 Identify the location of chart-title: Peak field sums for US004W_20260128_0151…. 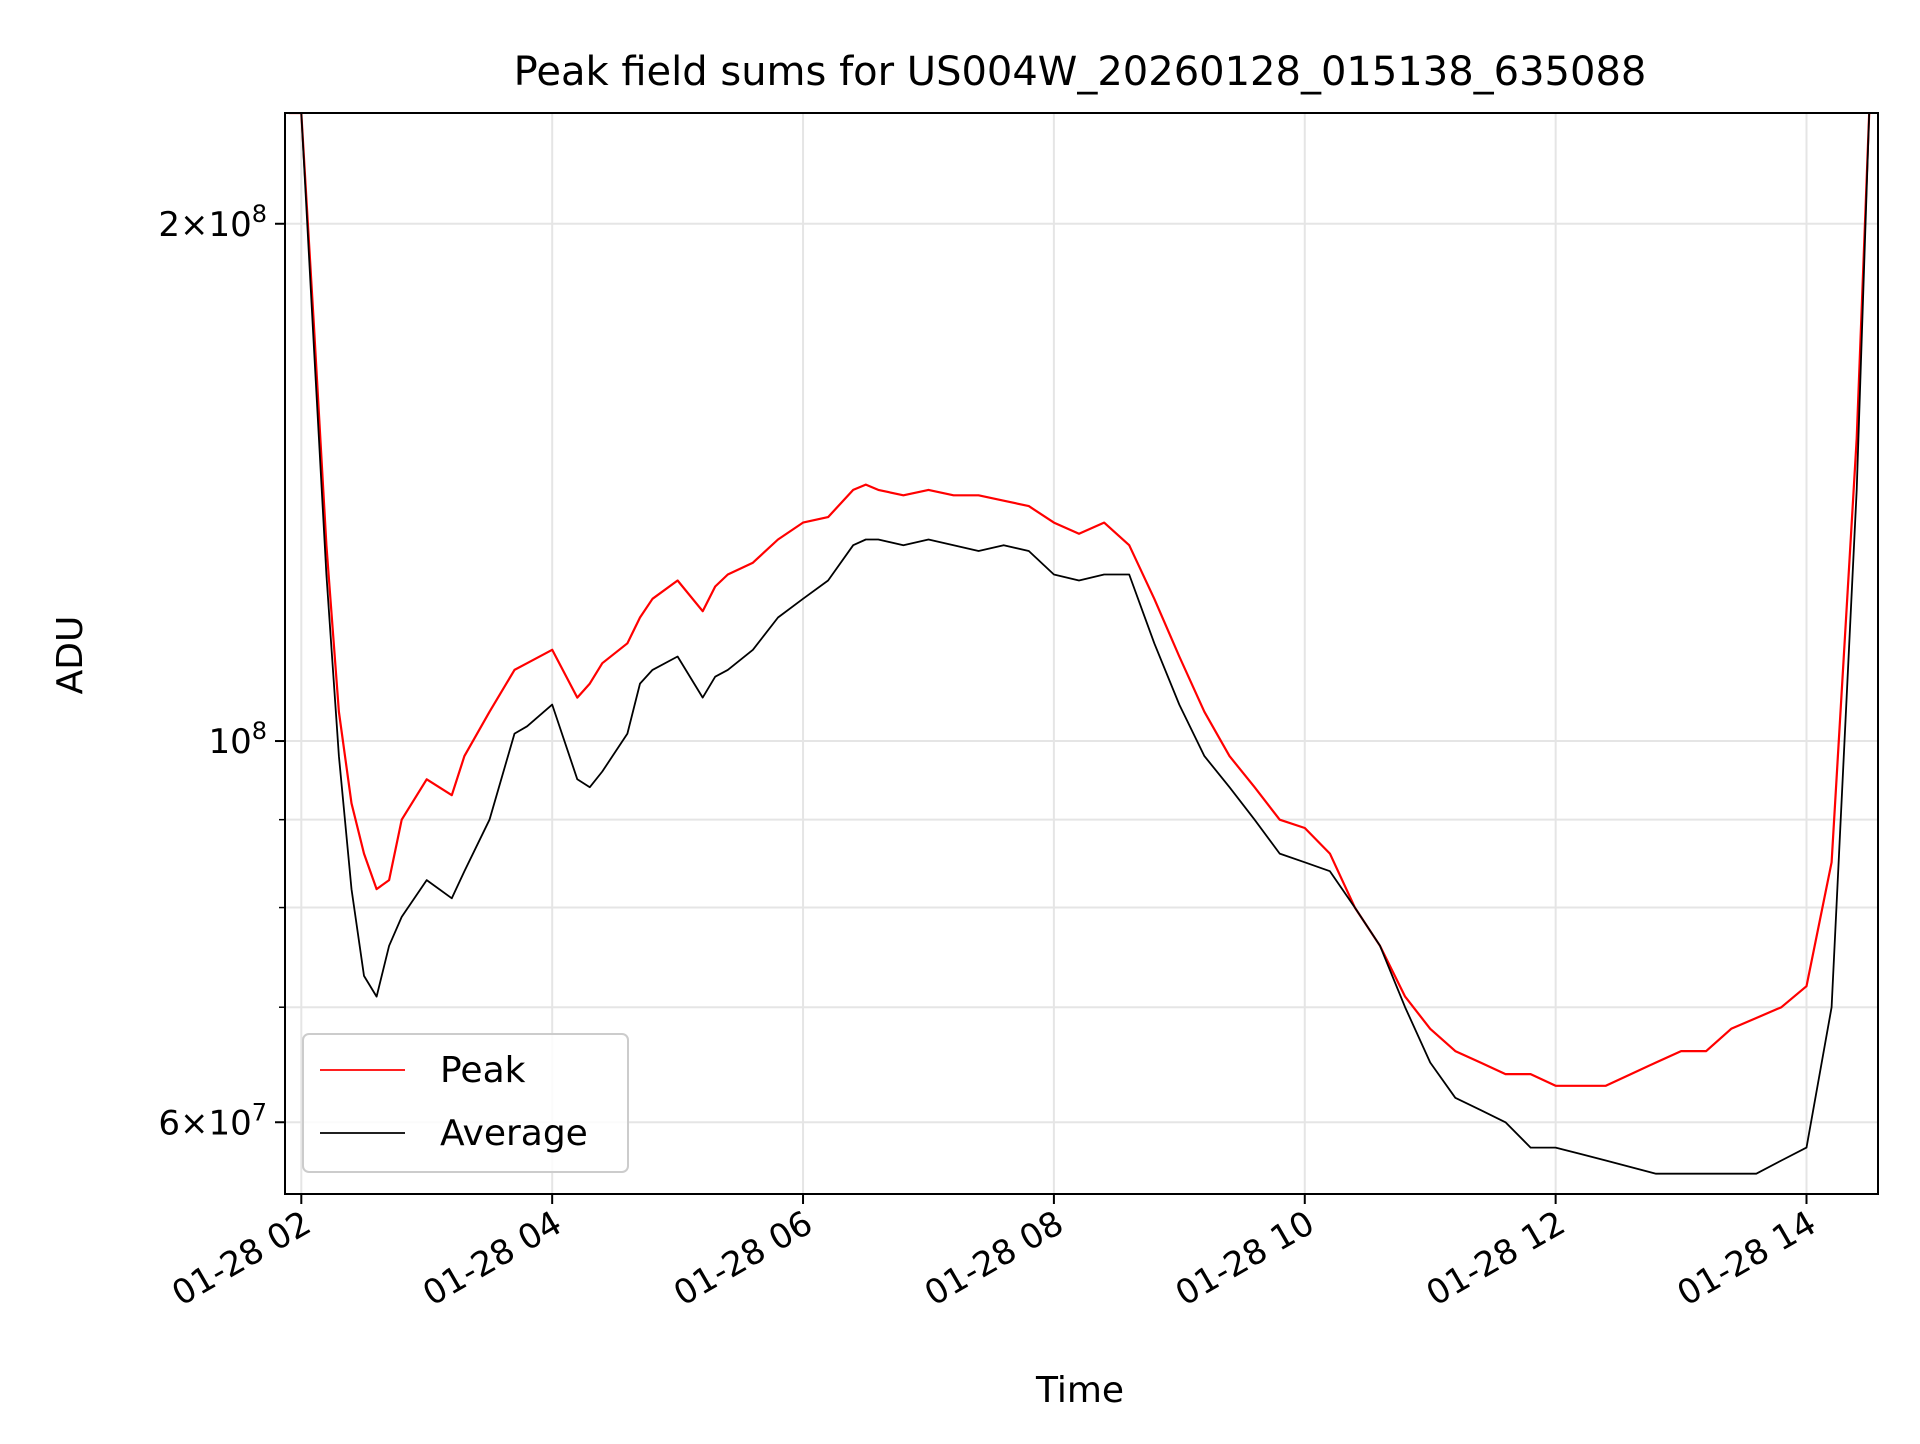
(1080, 72).